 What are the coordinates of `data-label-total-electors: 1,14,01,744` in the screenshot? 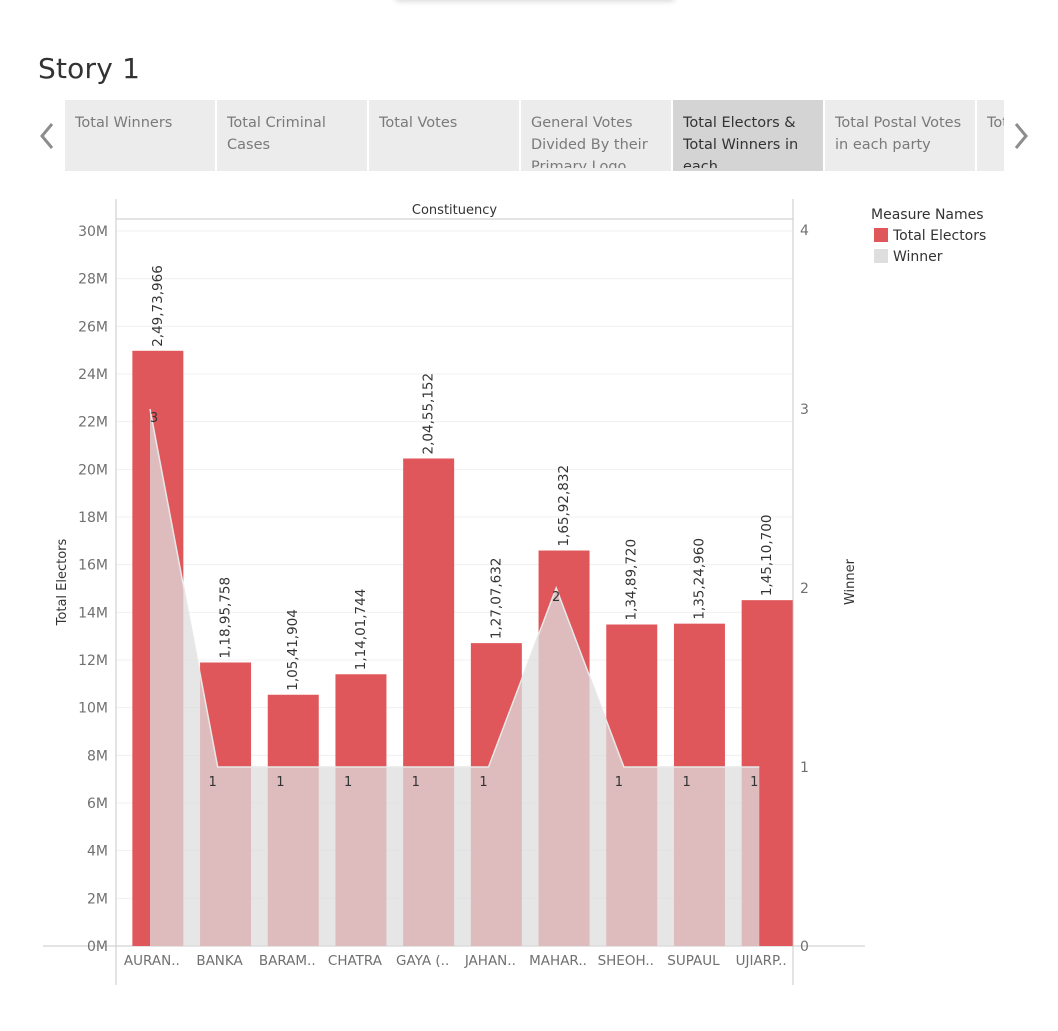 It's located at (361, 630).